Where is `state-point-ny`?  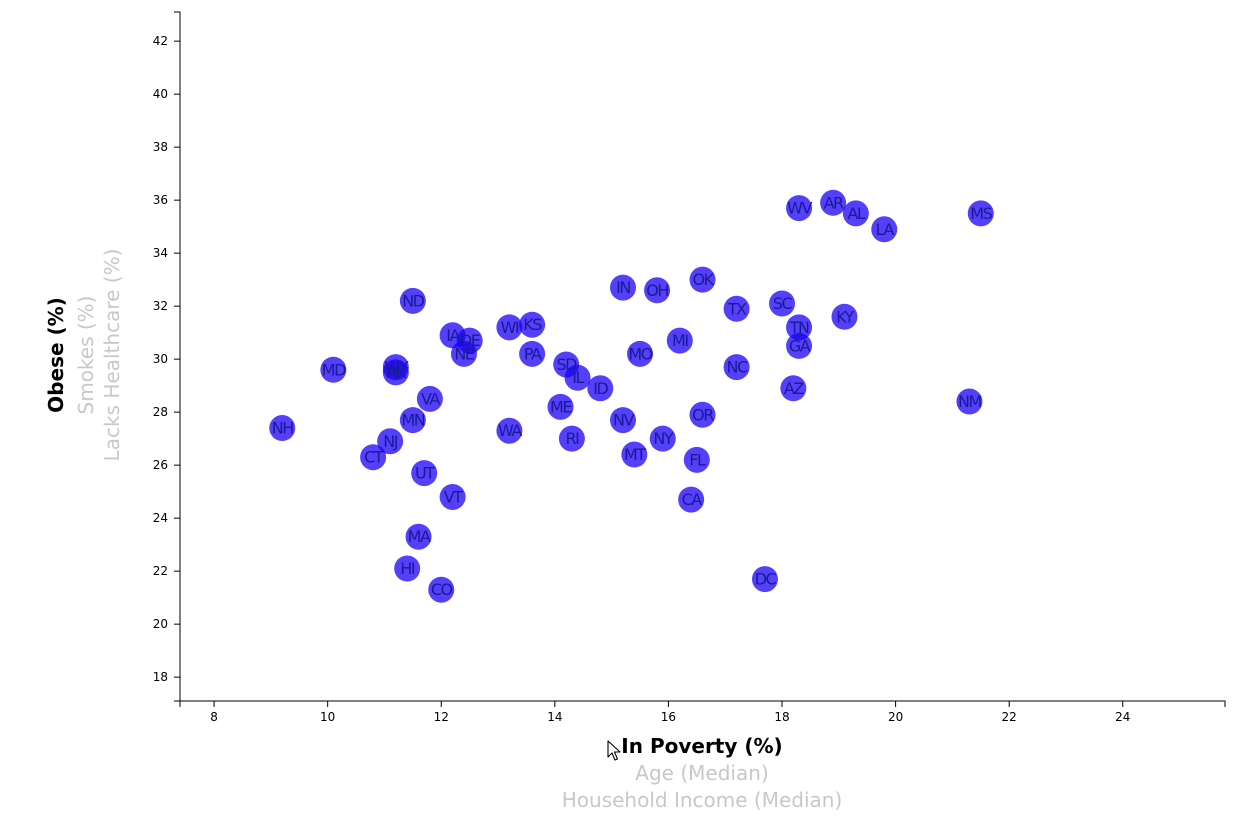 state-point-ny is located at coordinates (662, 438).